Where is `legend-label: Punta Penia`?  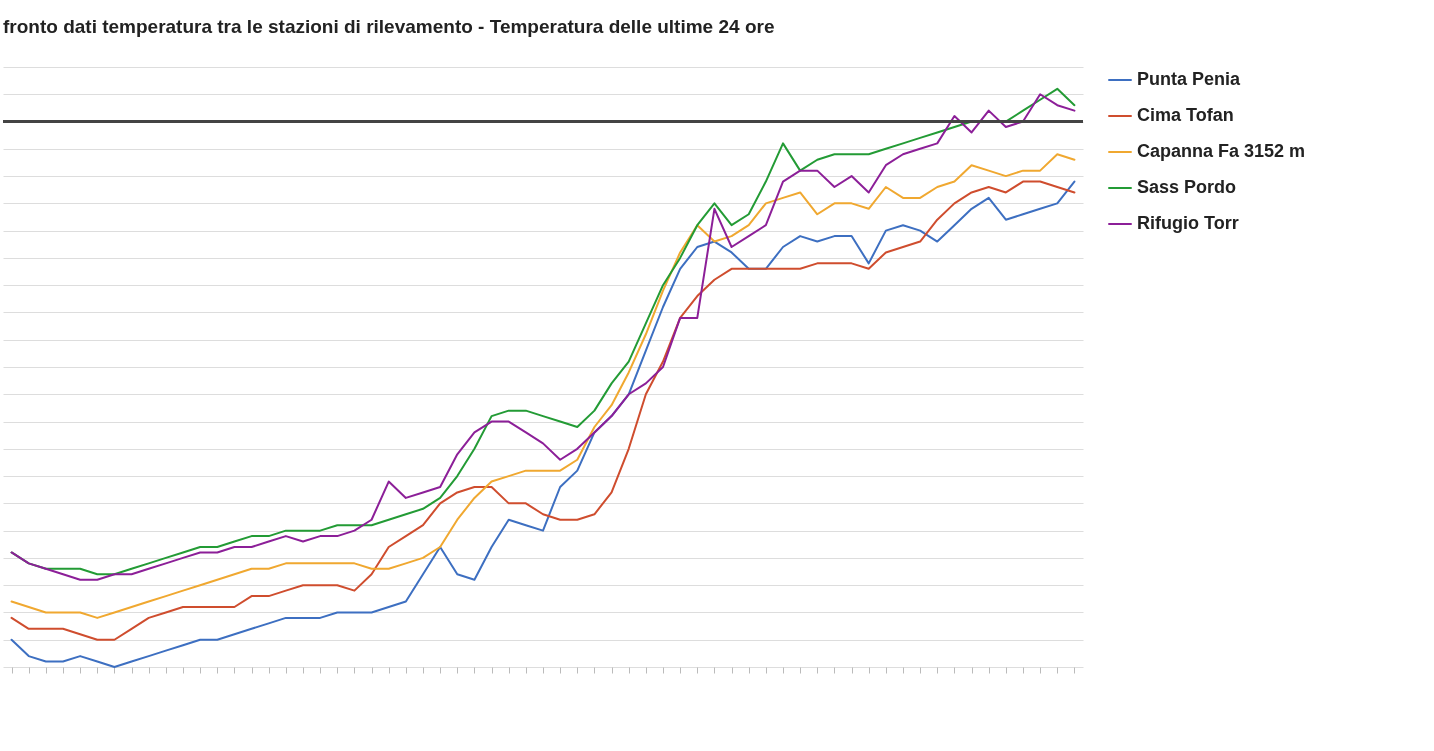 legend-label: Punta Penia is located at coordinates (1189, 79).